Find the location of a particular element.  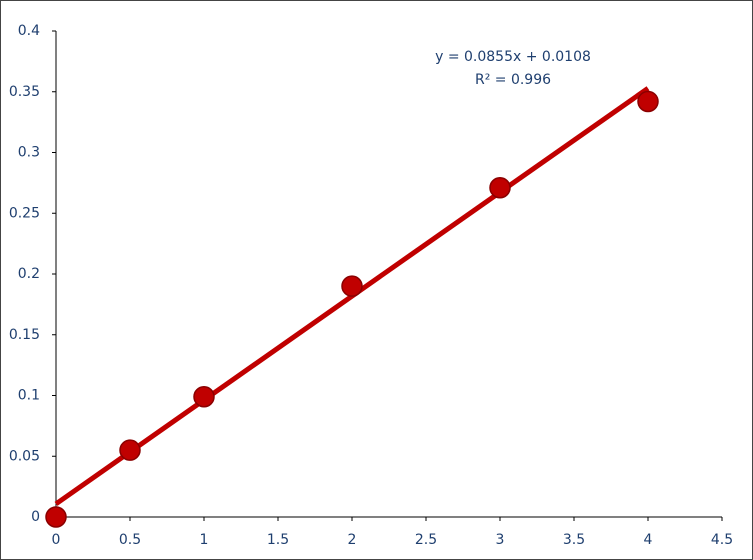

y-tick-label: 0.25 is located at coordinates (24, 213).